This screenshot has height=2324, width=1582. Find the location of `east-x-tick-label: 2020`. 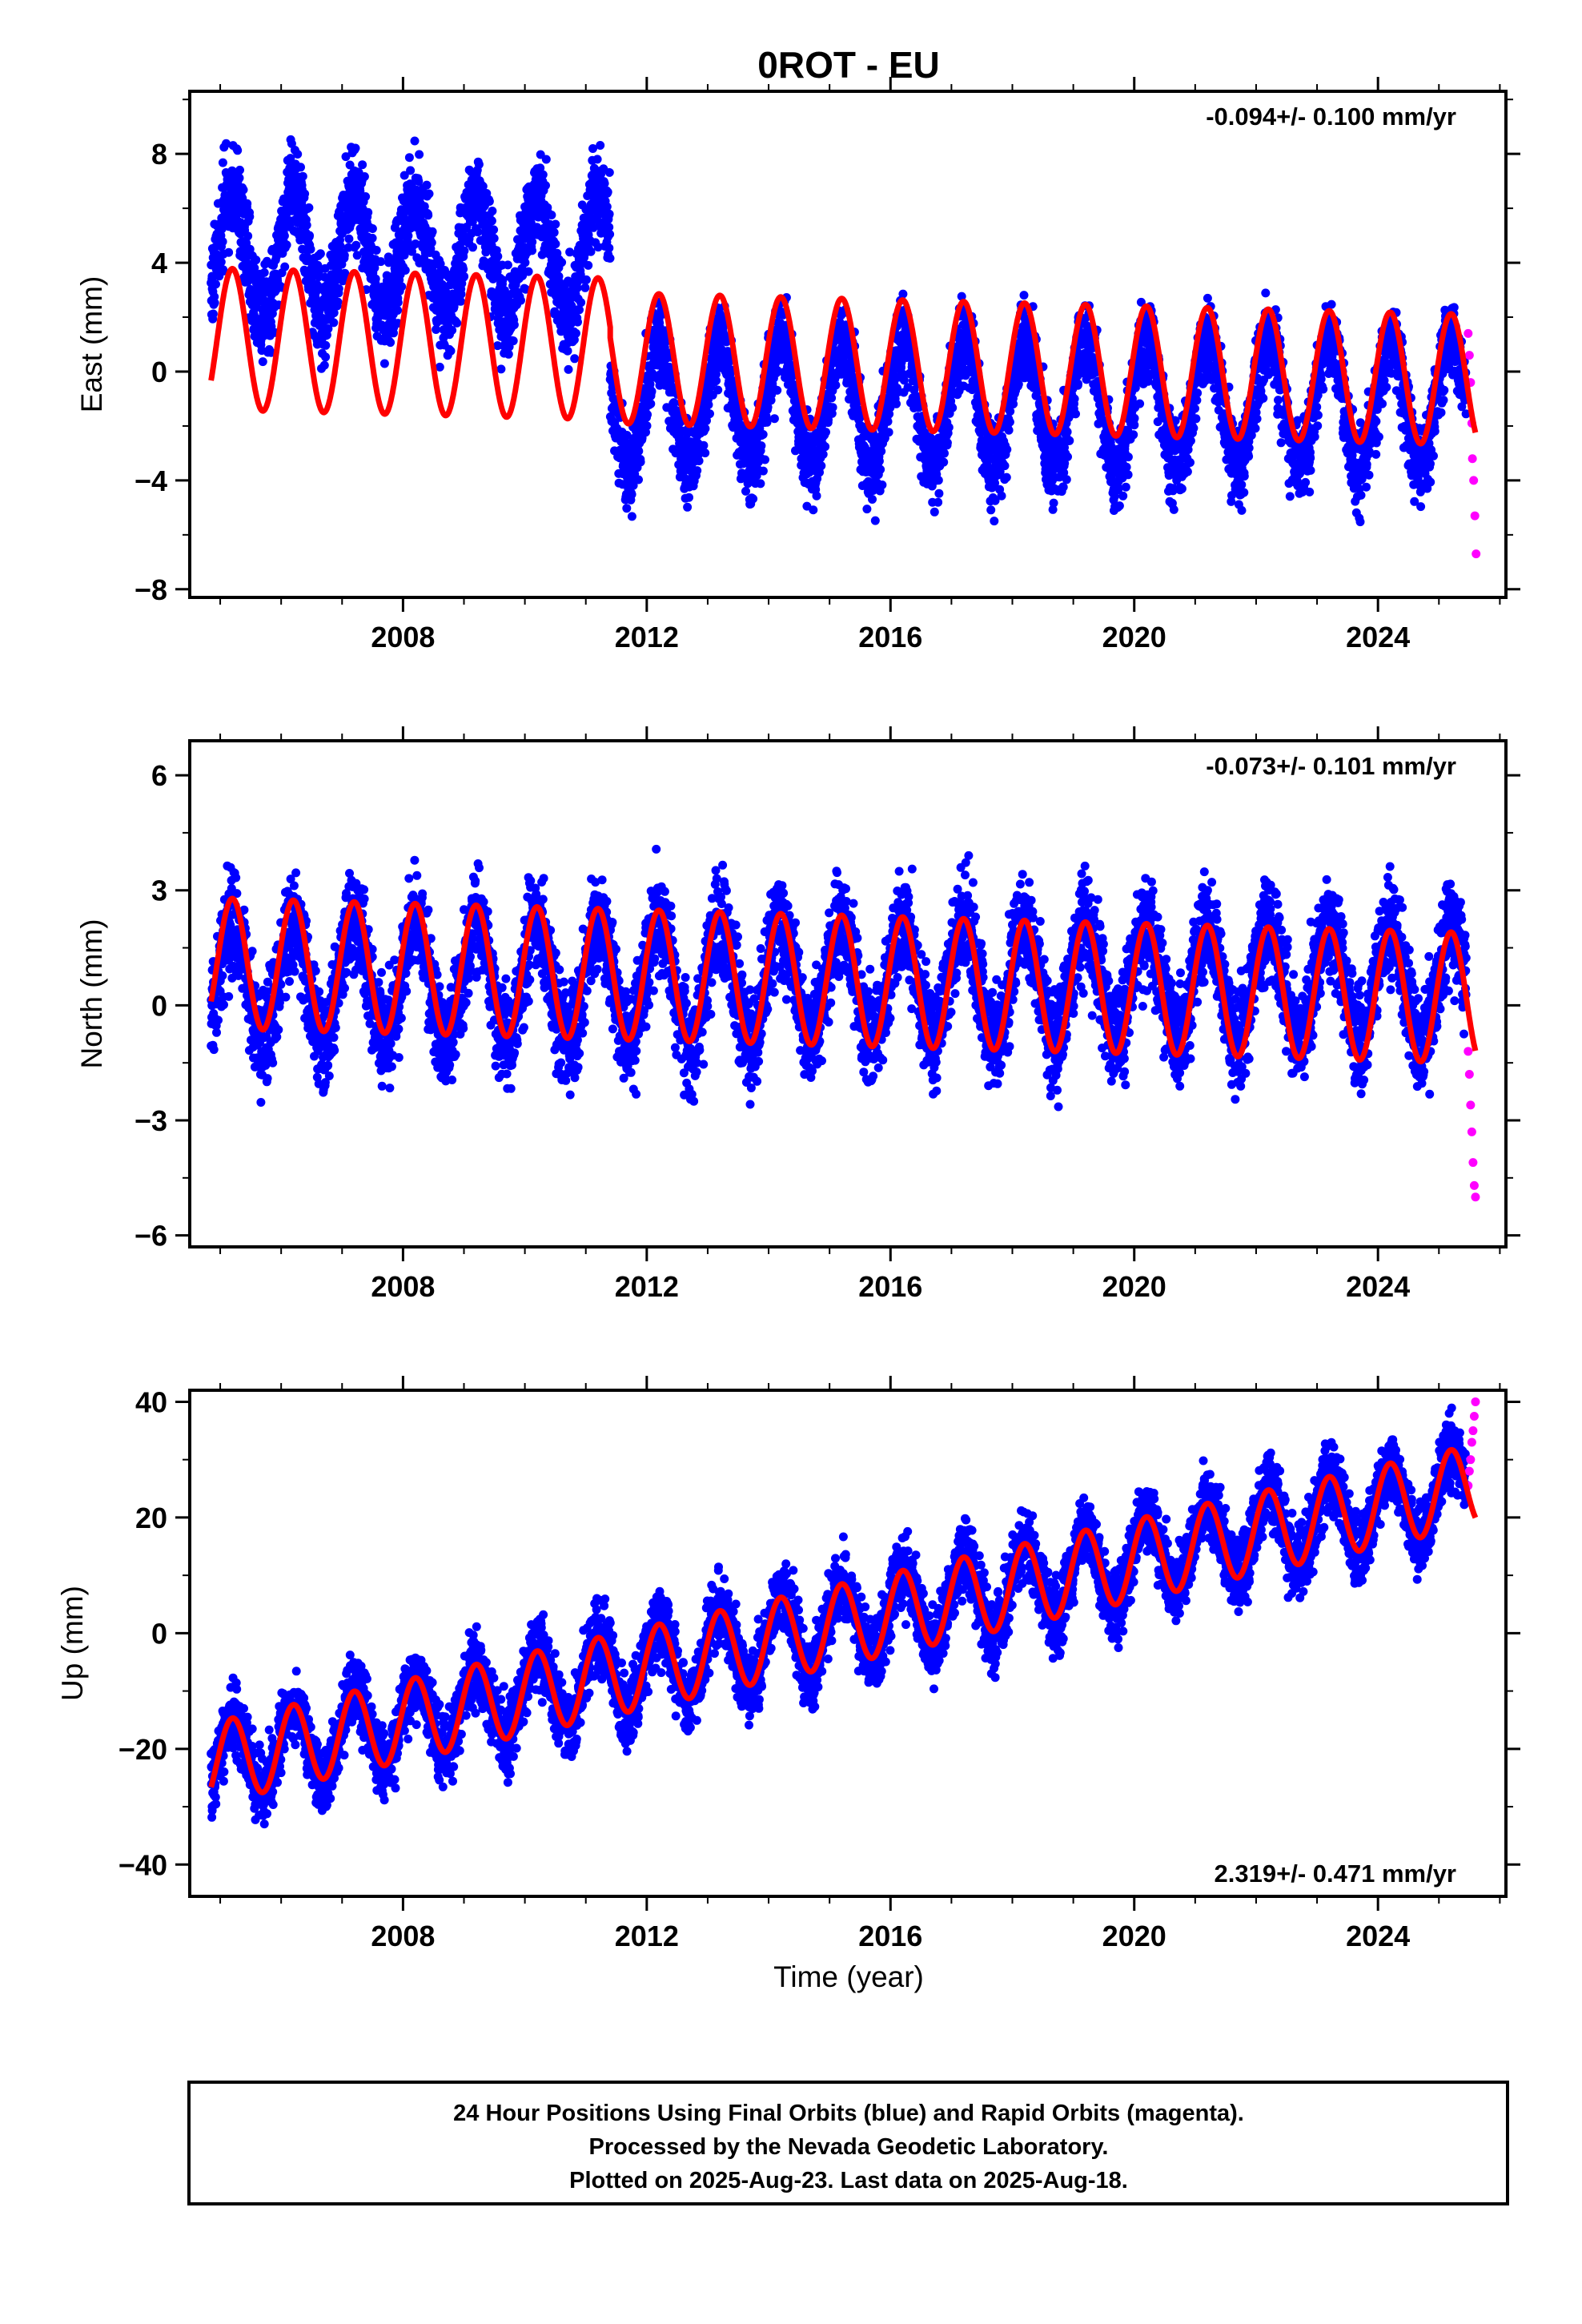

east-x-tick-label: 2020 is located at coordinates (1134, 637).